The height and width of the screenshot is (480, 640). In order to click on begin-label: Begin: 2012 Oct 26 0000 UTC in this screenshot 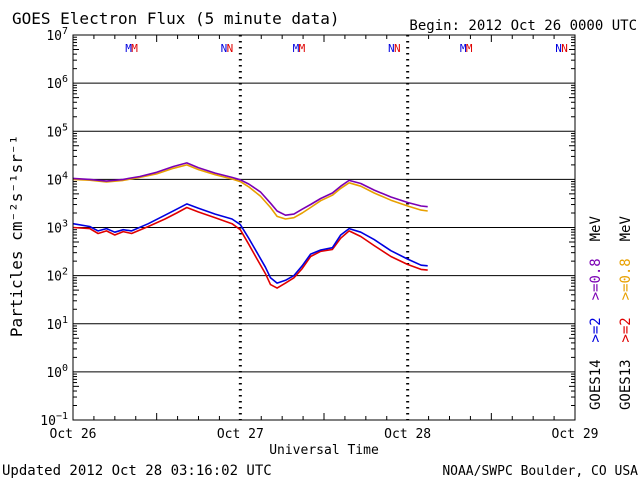, I will do `click(523, 26)`.